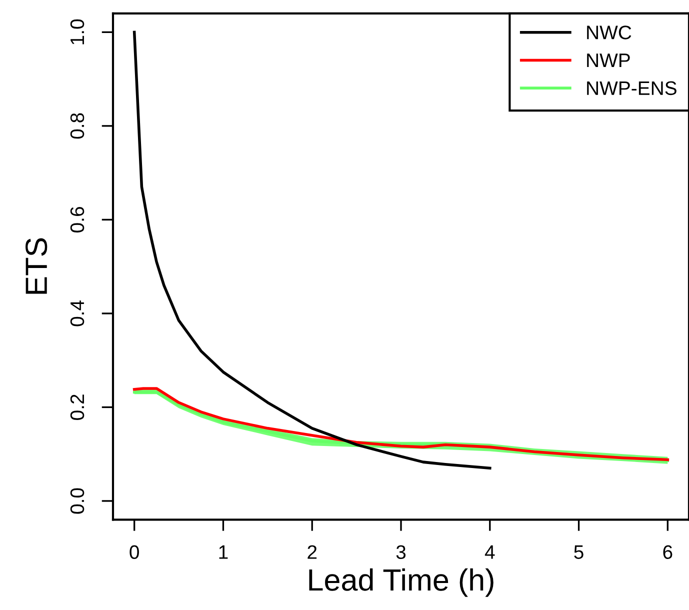 Image resolution: width=689 pixels, height=610 pixels. I want to click on x-tick-label: 2, so click(312, 552).